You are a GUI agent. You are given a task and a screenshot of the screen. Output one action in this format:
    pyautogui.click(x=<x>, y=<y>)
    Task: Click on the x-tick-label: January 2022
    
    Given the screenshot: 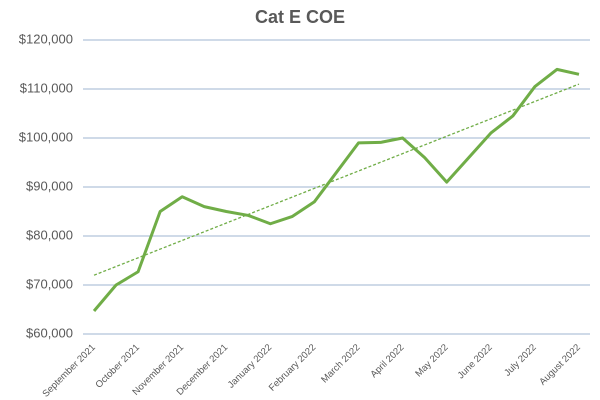 What is the action you would take?
    pyautogui.click(x=250, y=366)
    